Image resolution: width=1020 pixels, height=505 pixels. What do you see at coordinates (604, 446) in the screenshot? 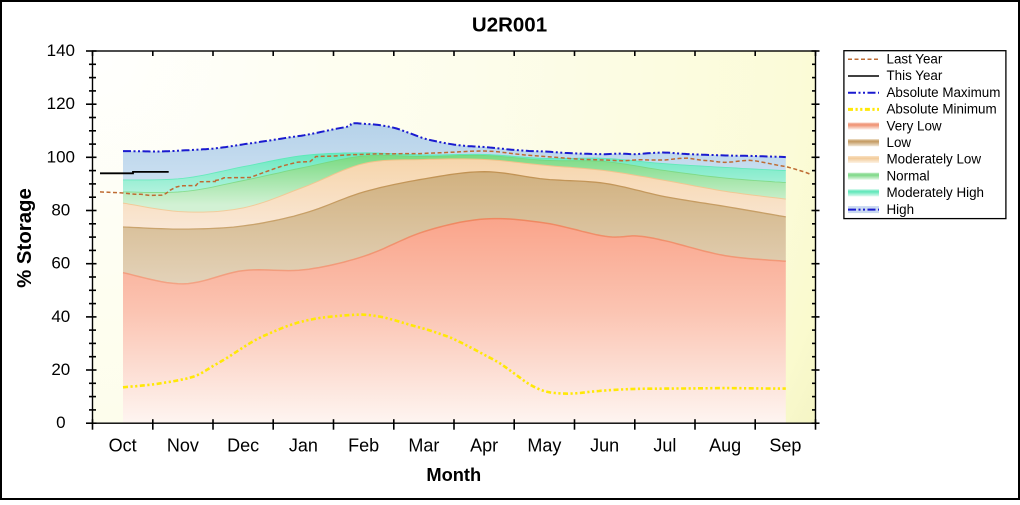
I see `svg-text: Jun` at bounding box center [604, 446].